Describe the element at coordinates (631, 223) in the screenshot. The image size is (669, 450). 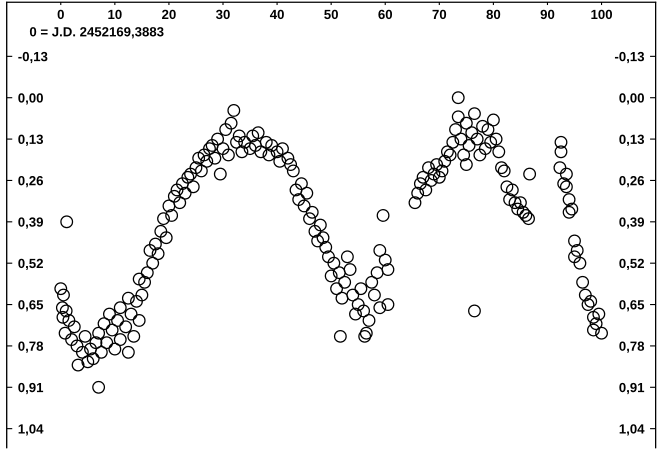
I see `y2-tick-label: 0,39` at that location.